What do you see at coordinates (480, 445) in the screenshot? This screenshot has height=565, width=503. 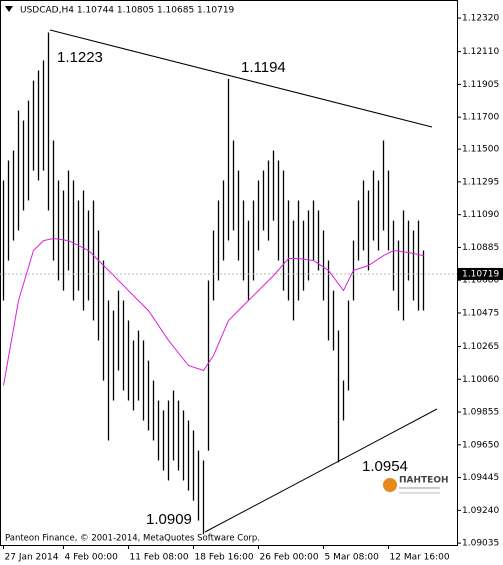 I see `y-tick-label: 1.09650` at bounding box center [480, 445].